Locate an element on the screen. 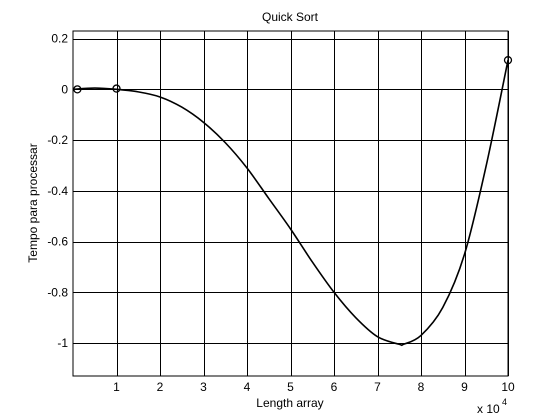 Image resolution: width=560 pixels, height=420 pixels. x-tick-label: 4 is located at coordinates (247, 387).